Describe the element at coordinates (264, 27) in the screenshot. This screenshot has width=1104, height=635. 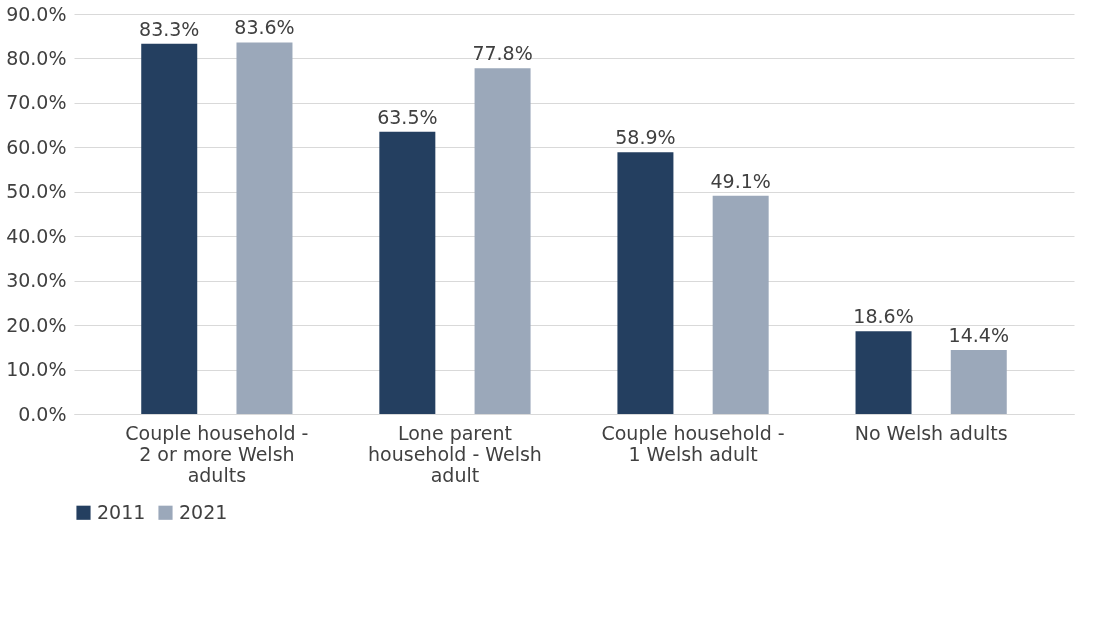
I see `data-label: 83.6%` at that location.